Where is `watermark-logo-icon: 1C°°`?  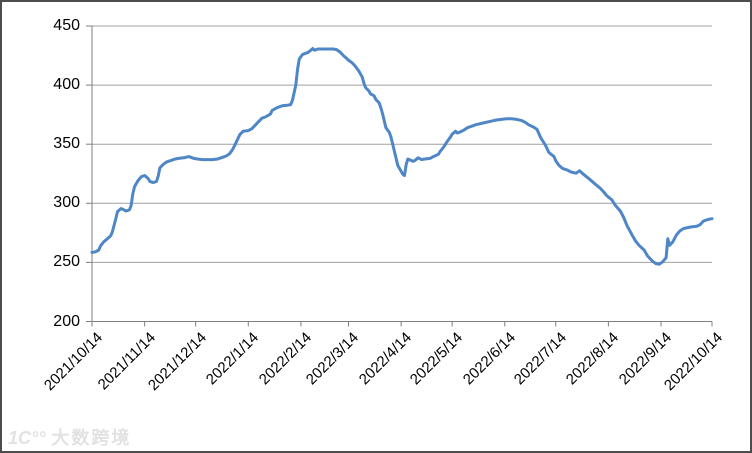 watermark-logo-icon: 1C°° is located at coordinates (27, 438).